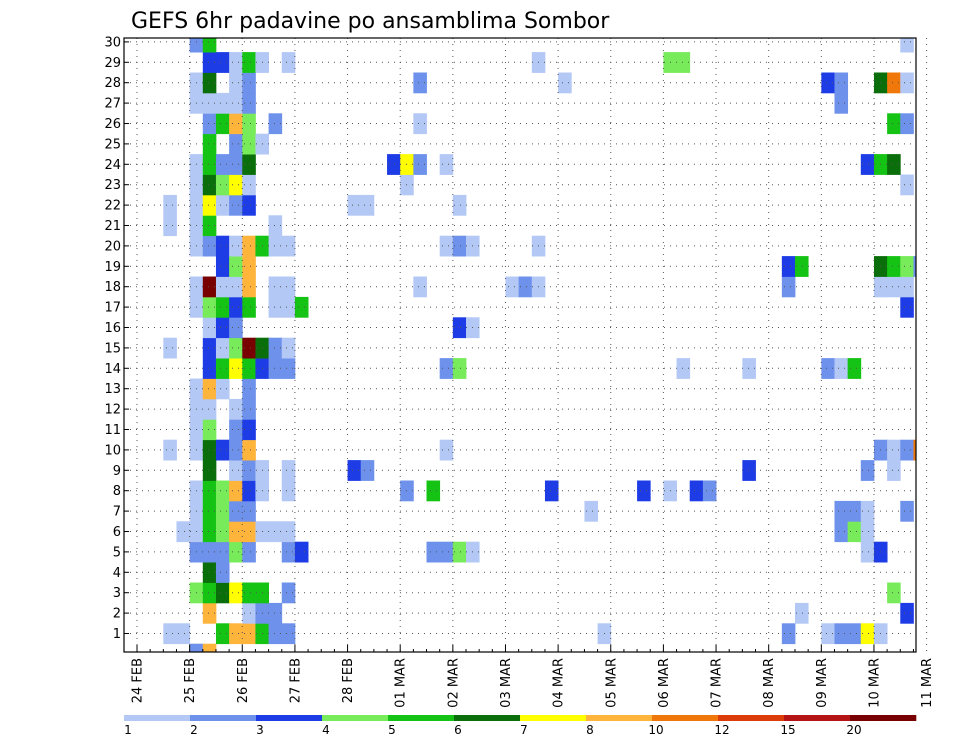 The height and width of the screenshot is (742, 960). What do you see at coordinates (117, 491) in the screenshot?
I see `y-tick-label: 8` at bounding box center [117, 491].